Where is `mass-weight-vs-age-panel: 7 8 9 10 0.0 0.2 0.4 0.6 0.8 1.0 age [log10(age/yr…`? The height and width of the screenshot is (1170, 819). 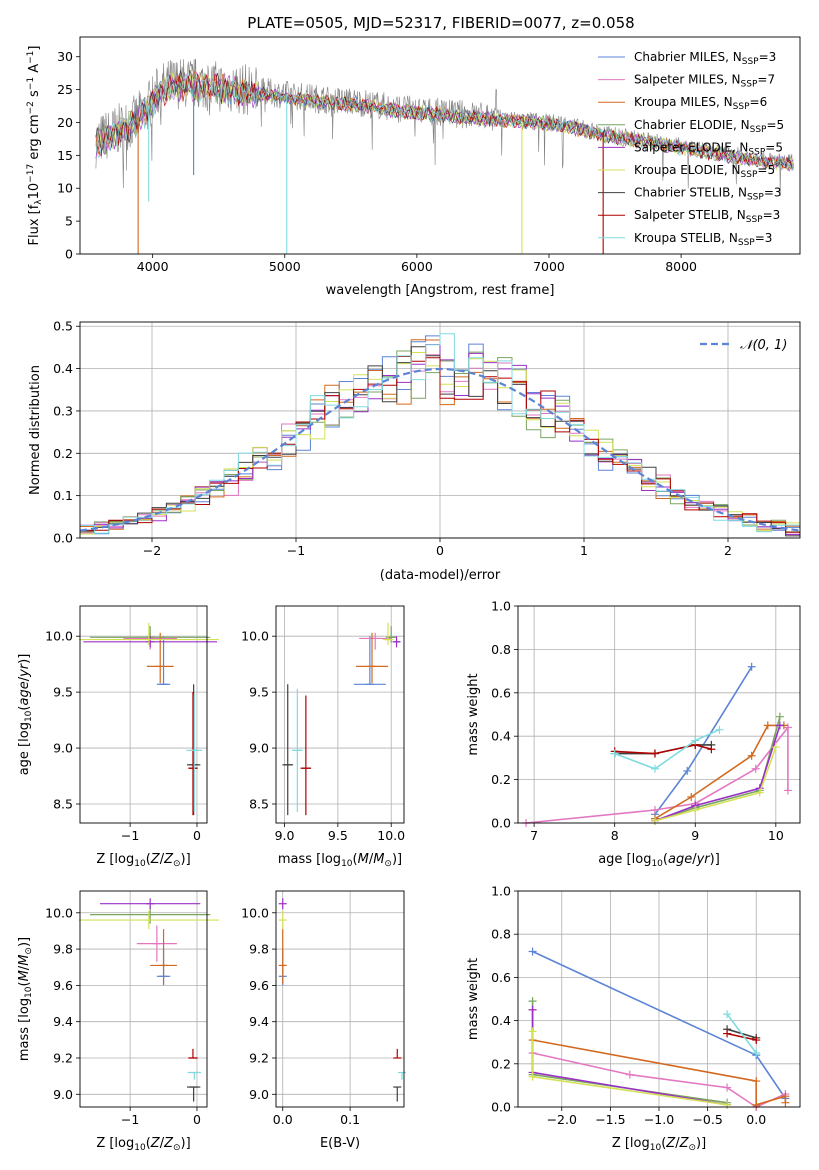 mass-weight-vs-age-panel: 7 8 9 10 0.0 0.2 0.4 0.6 0.8 1.0 age [log10(age/yr… is located at coordinates (633, 734).